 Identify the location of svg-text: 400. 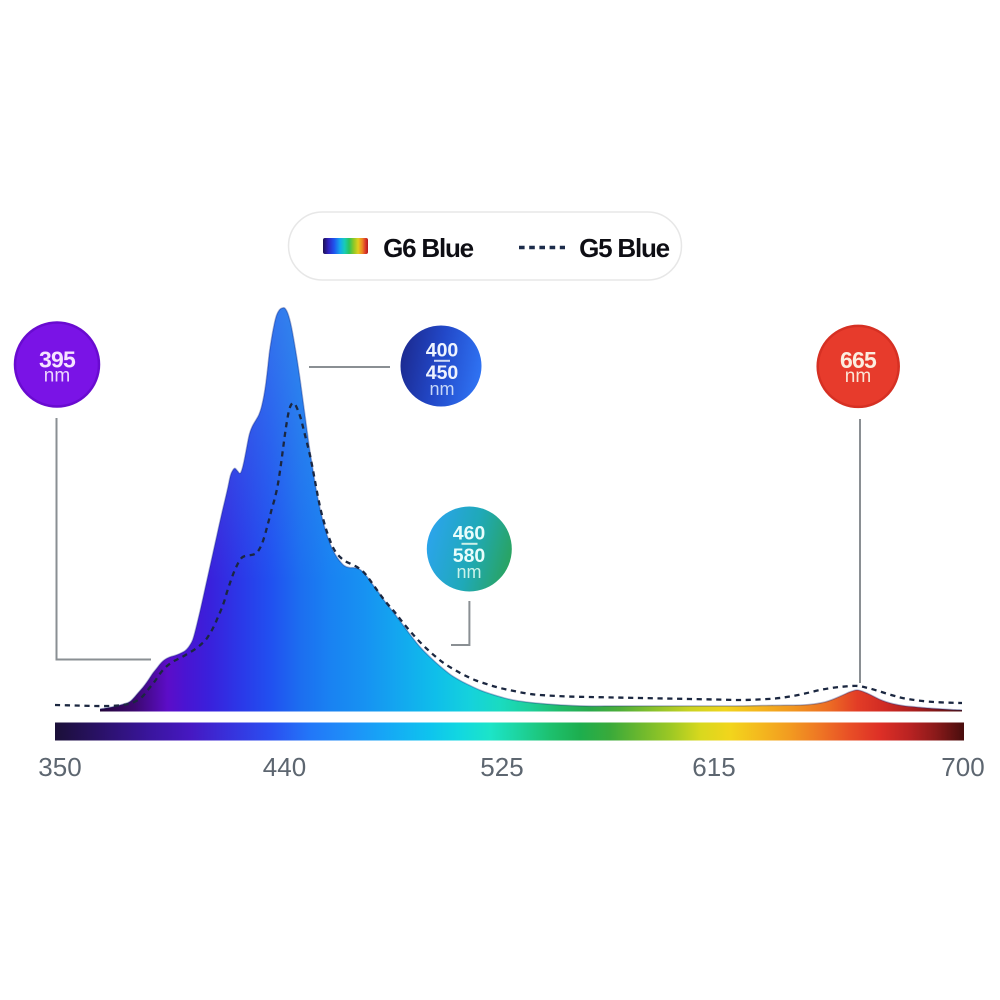
(442, 351).